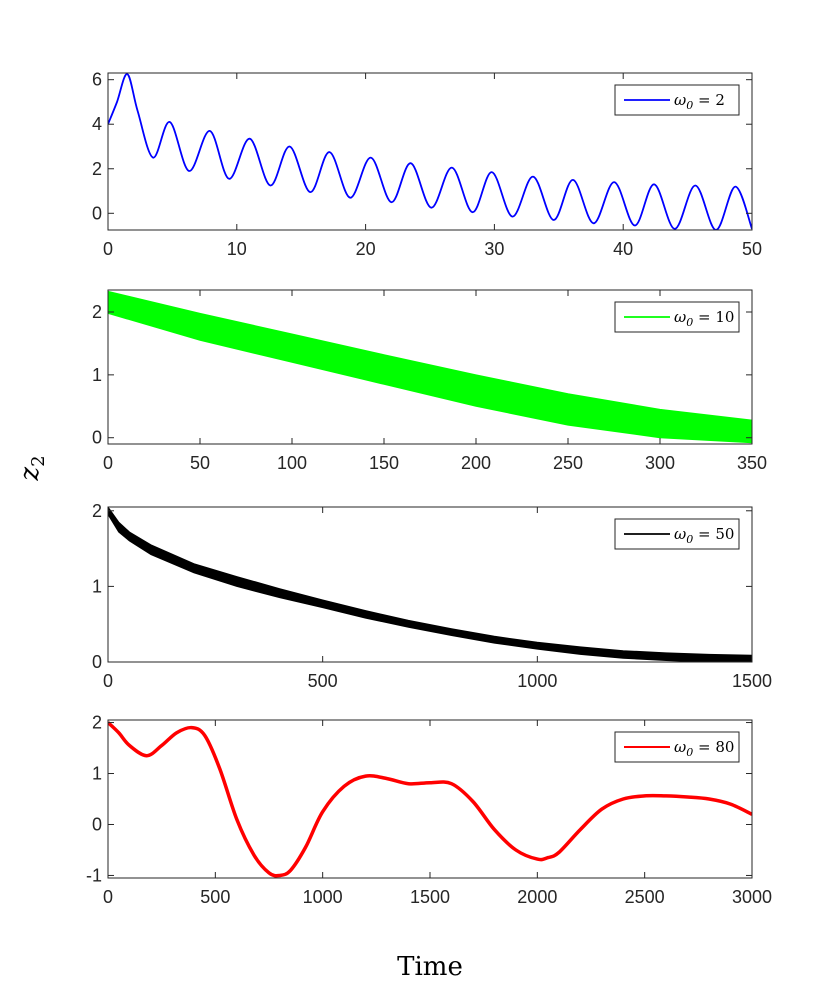 The image size is (830, 987). What do you see at coordinates (32, 468) in the screenshot?
I see `y-axis-label: z2` at bounding box center [32, 468].